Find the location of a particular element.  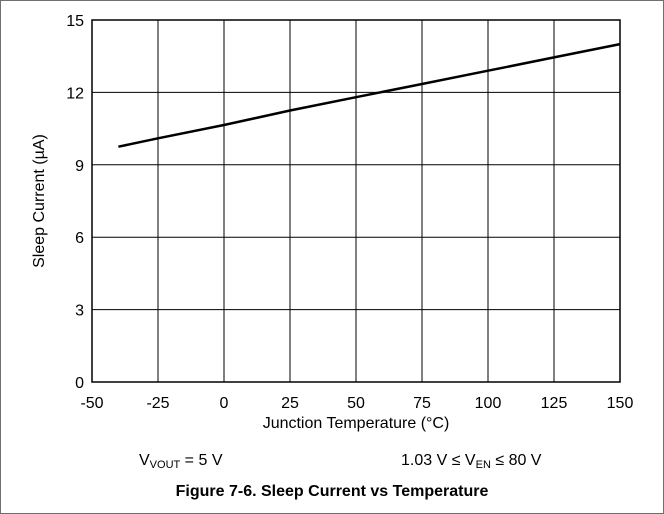

condition-vout: VVOUT = 5 V is located at coordinates (181, 461).